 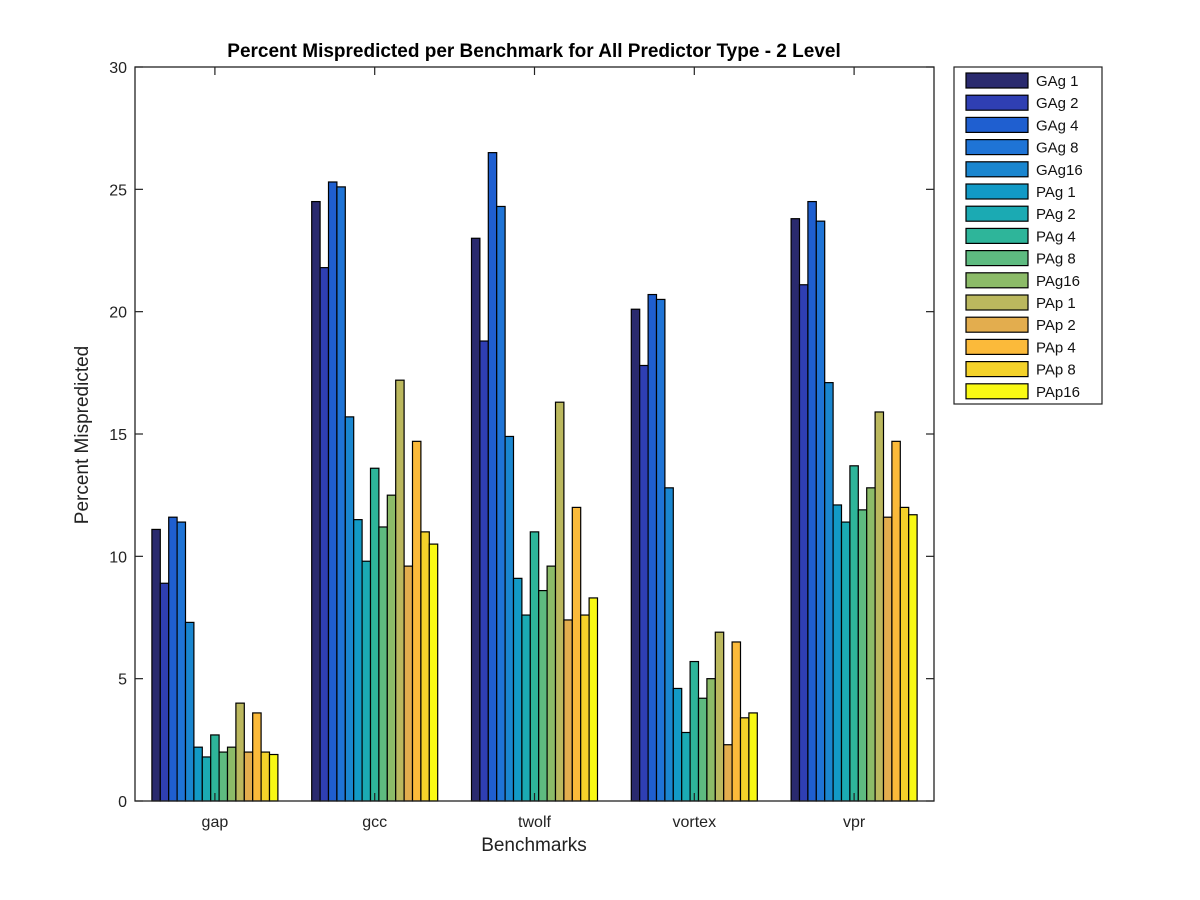 I want to click on bar-gap-gag1, so click(x=156, y=665).